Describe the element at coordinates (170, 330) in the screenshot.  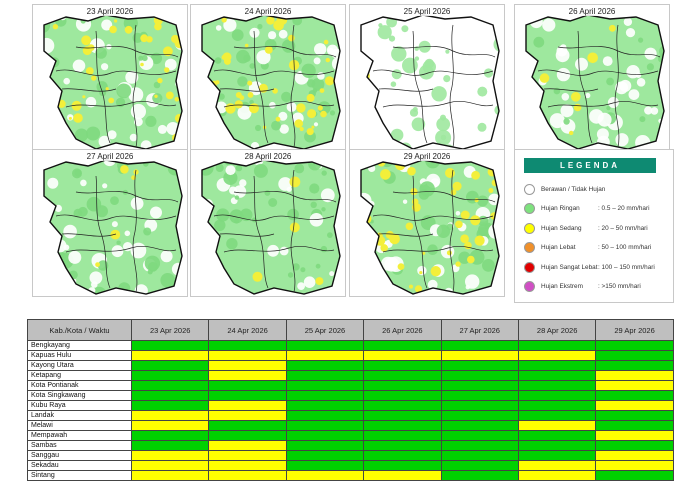
I see `table-header-date: 23 Apr 2026` at that location.